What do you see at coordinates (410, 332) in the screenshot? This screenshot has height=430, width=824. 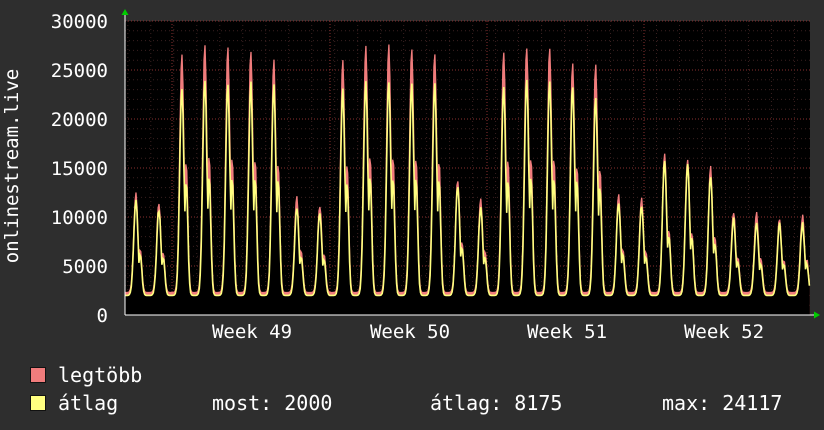 I see `x-tick-label: Week 50` at bounding box center [410, 332].